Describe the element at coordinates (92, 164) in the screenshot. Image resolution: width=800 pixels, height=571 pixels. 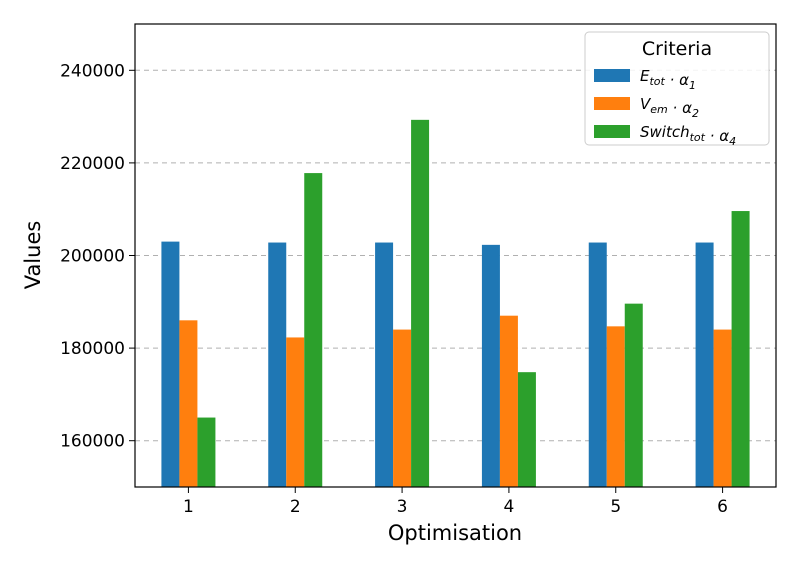
I see `y-tick-label: 220000` at that location.